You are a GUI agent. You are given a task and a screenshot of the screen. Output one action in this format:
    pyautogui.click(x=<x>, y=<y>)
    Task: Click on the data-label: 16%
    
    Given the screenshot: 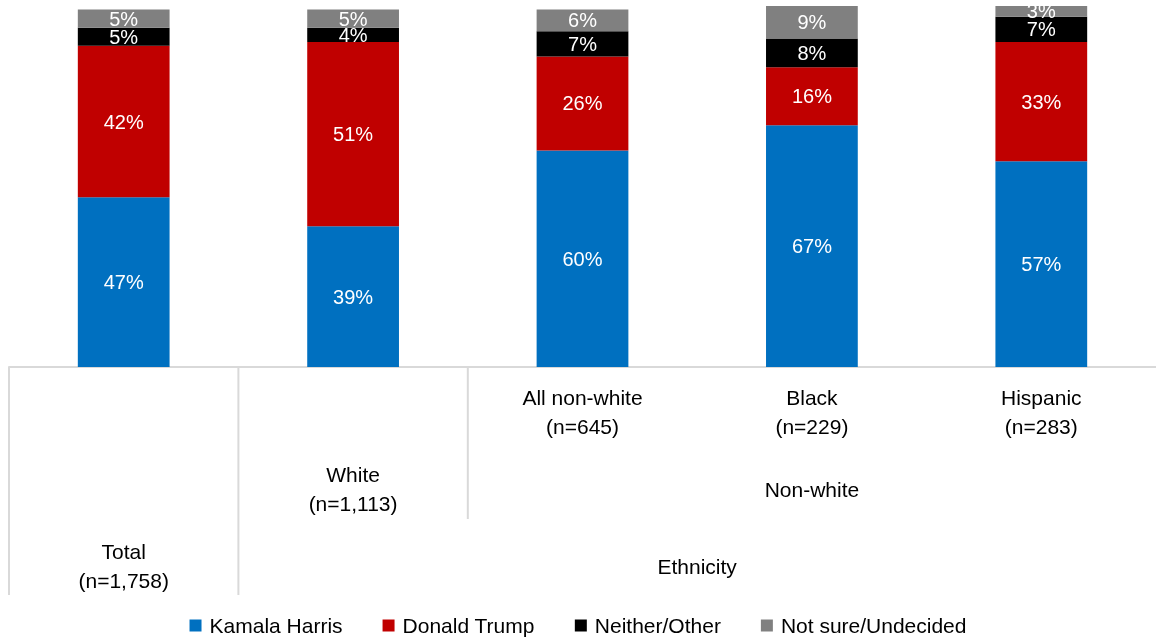 What is the action you would take?
    pyautogui.click(x=812, y=96)
    